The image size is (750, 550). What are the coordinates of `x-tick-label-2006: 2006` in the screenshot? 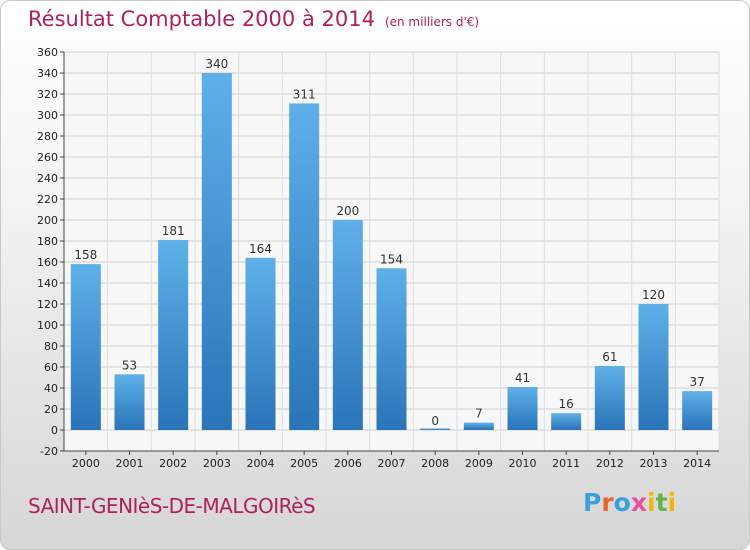 It's located at (348, 463).